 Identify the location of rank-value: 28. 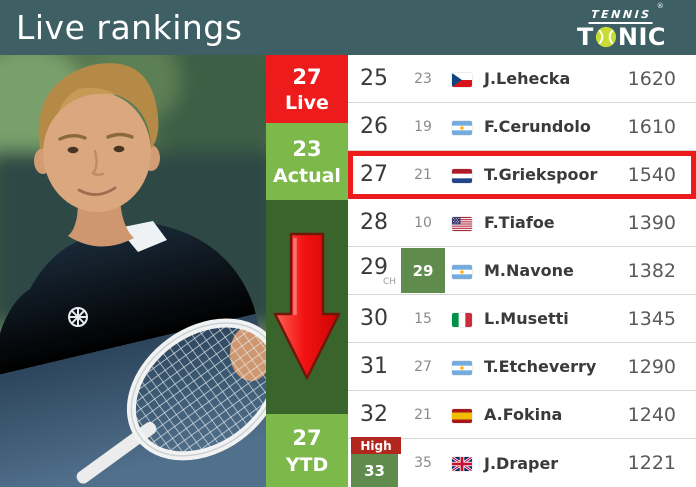
(374, 222).